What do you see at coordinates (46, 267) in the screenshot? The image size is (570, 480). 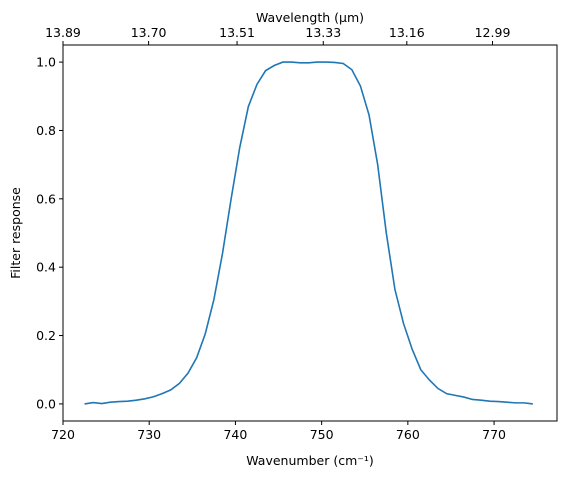 I see `y-tick-label: 0.4` at bounding box center [46, 267].